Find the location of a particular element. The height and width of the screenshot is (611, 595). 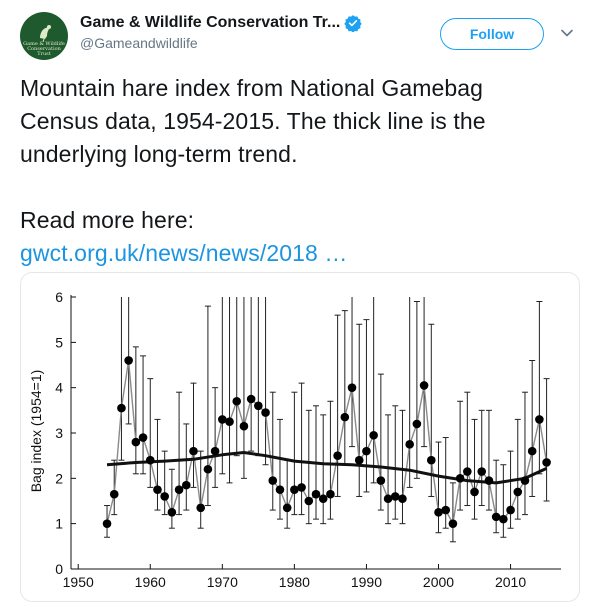

avatar: Game & Wildlife Conservation Trust is located at coordinates (44, 36).